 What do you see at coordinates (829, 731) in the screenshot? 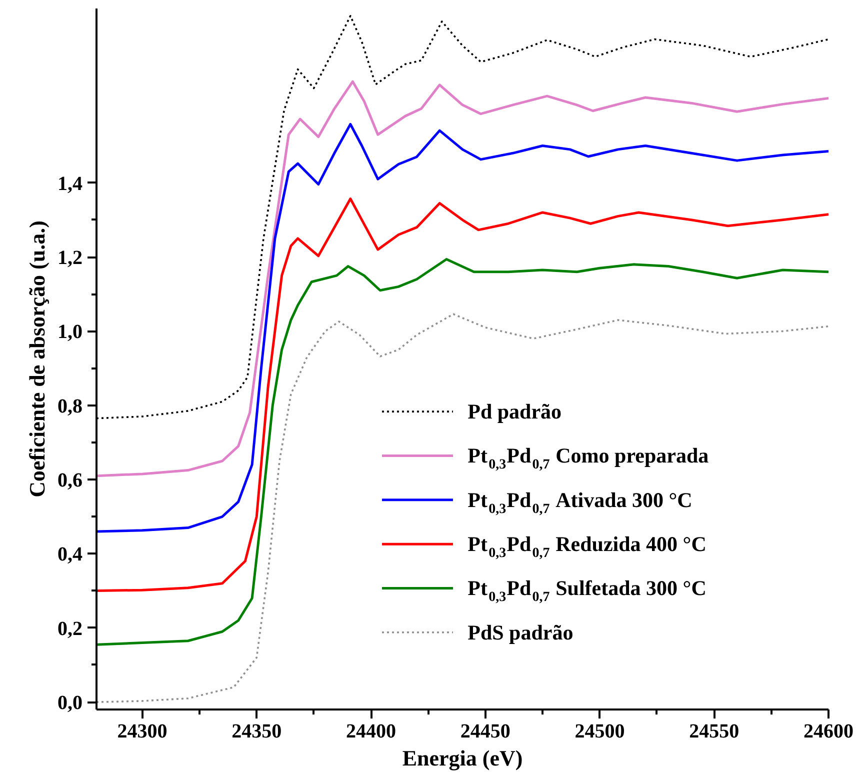
I see `x-tick-label: 24600` at bounding box center [829, 731].